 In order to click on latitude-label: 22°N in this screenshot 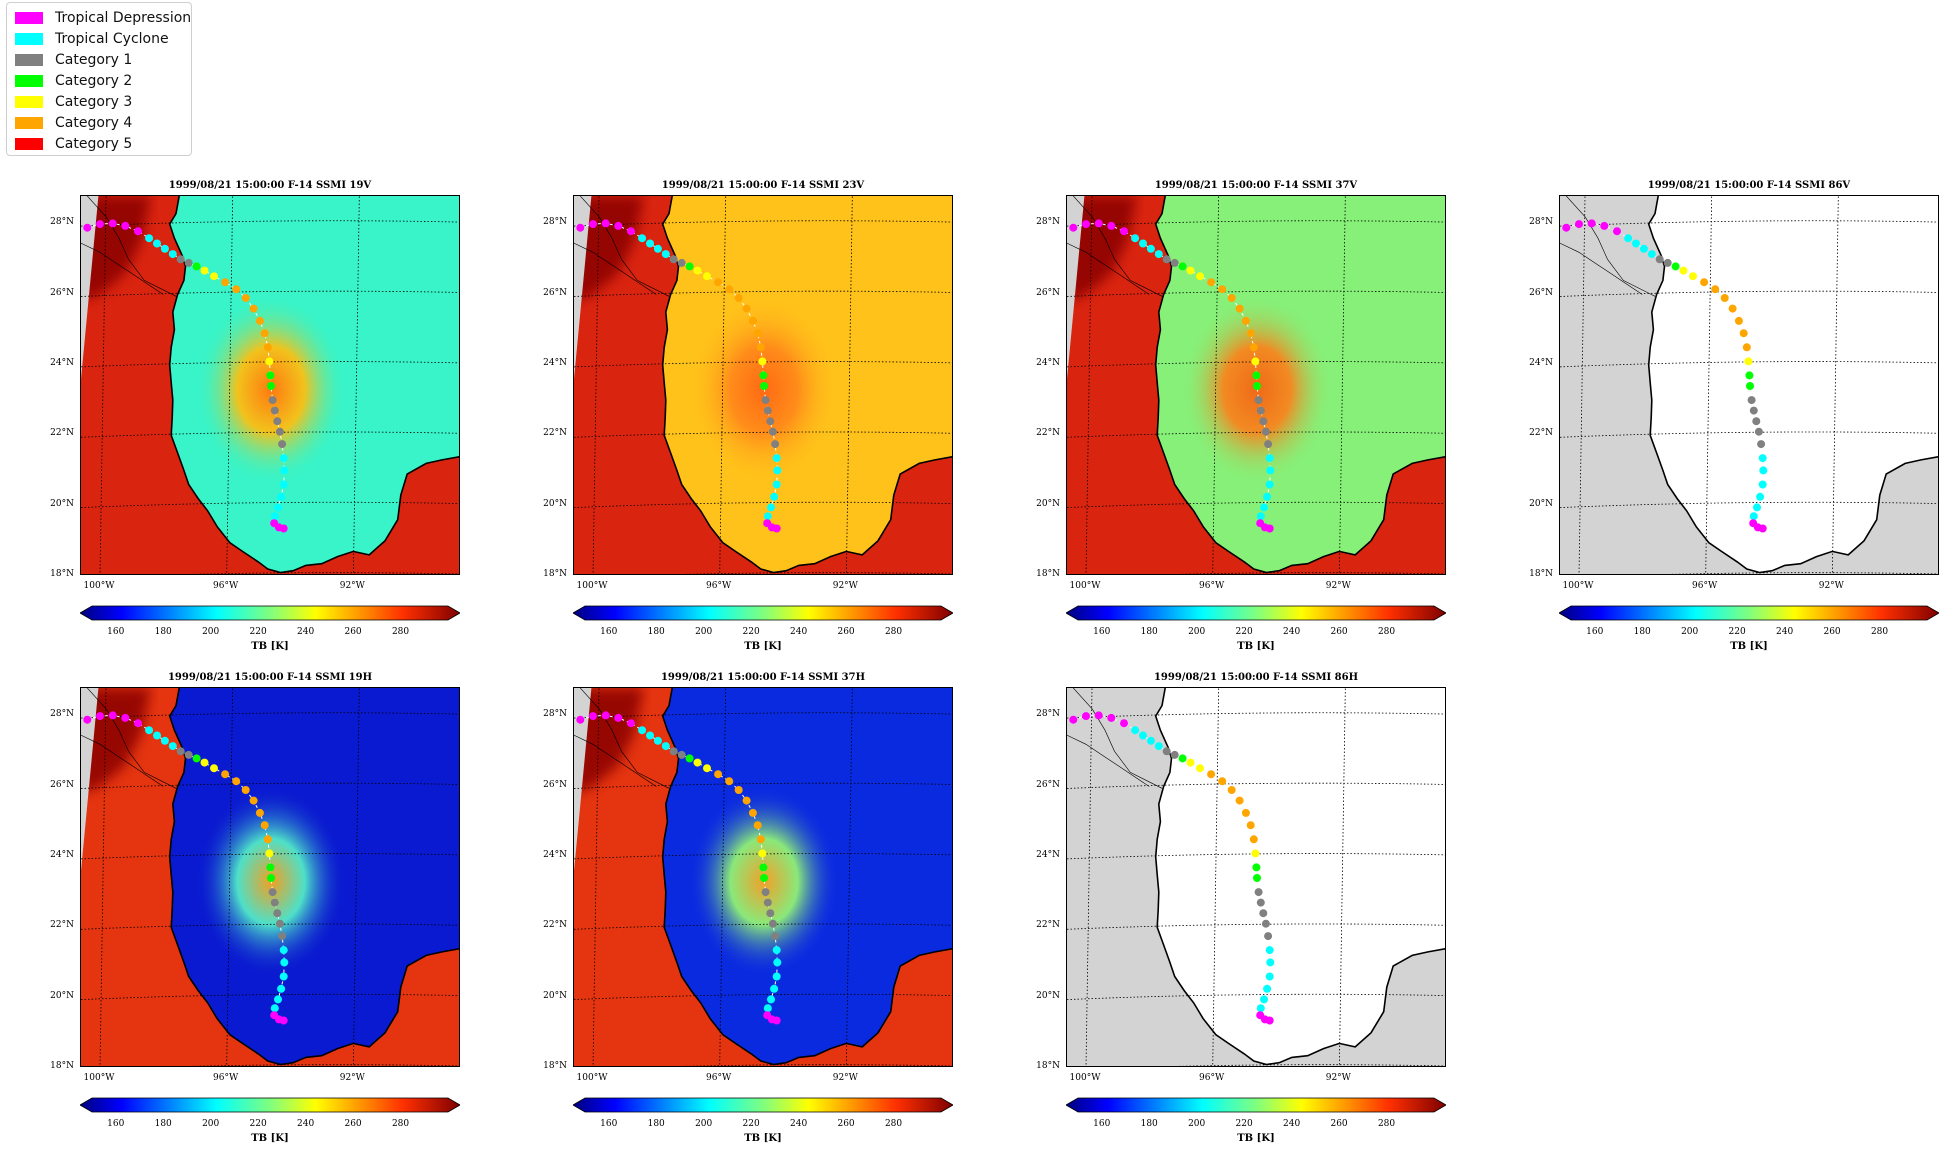, I will do `click(555, 433)`.